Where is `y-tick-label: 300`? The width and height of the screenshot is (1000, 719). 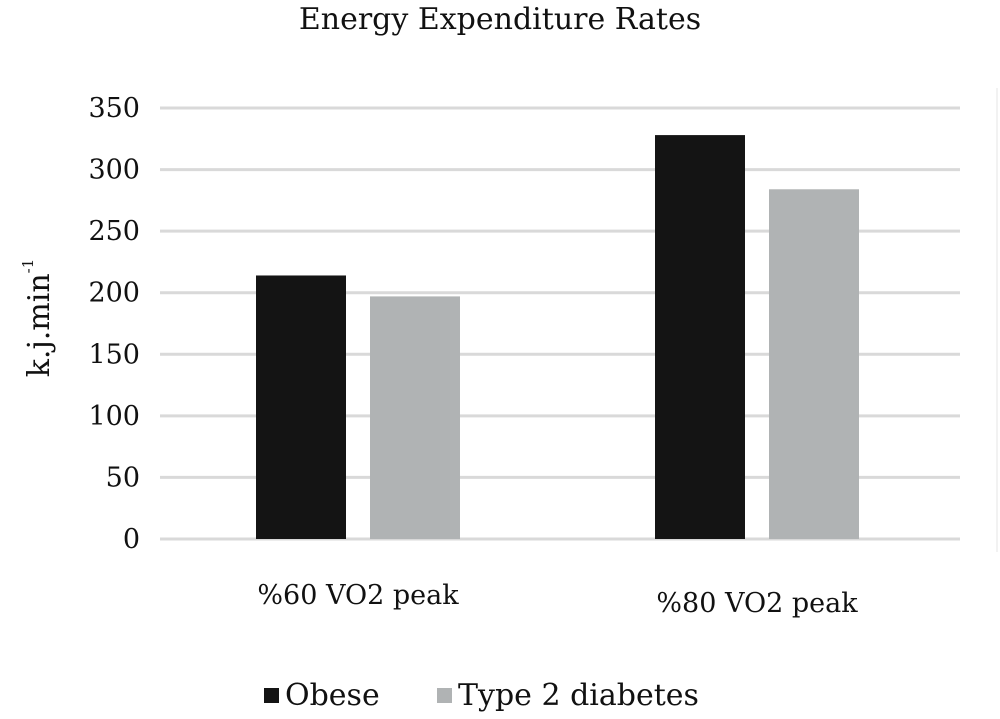 y-tick-label: 300 is located at coordinates (114, 170).